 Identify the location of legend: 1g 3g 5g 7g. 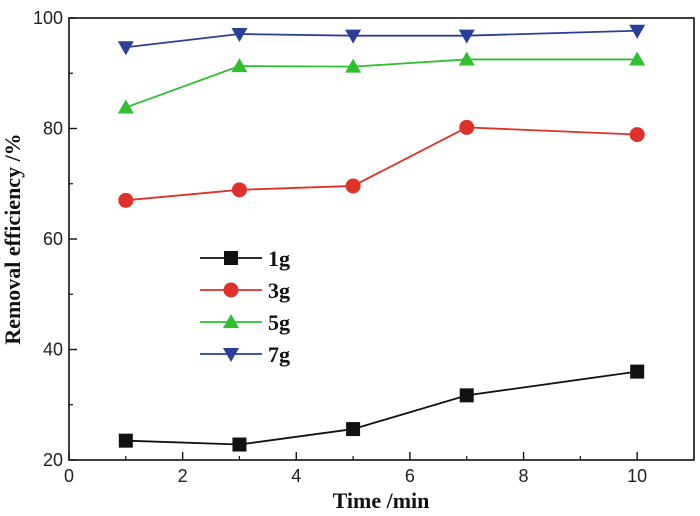
(245, 306).